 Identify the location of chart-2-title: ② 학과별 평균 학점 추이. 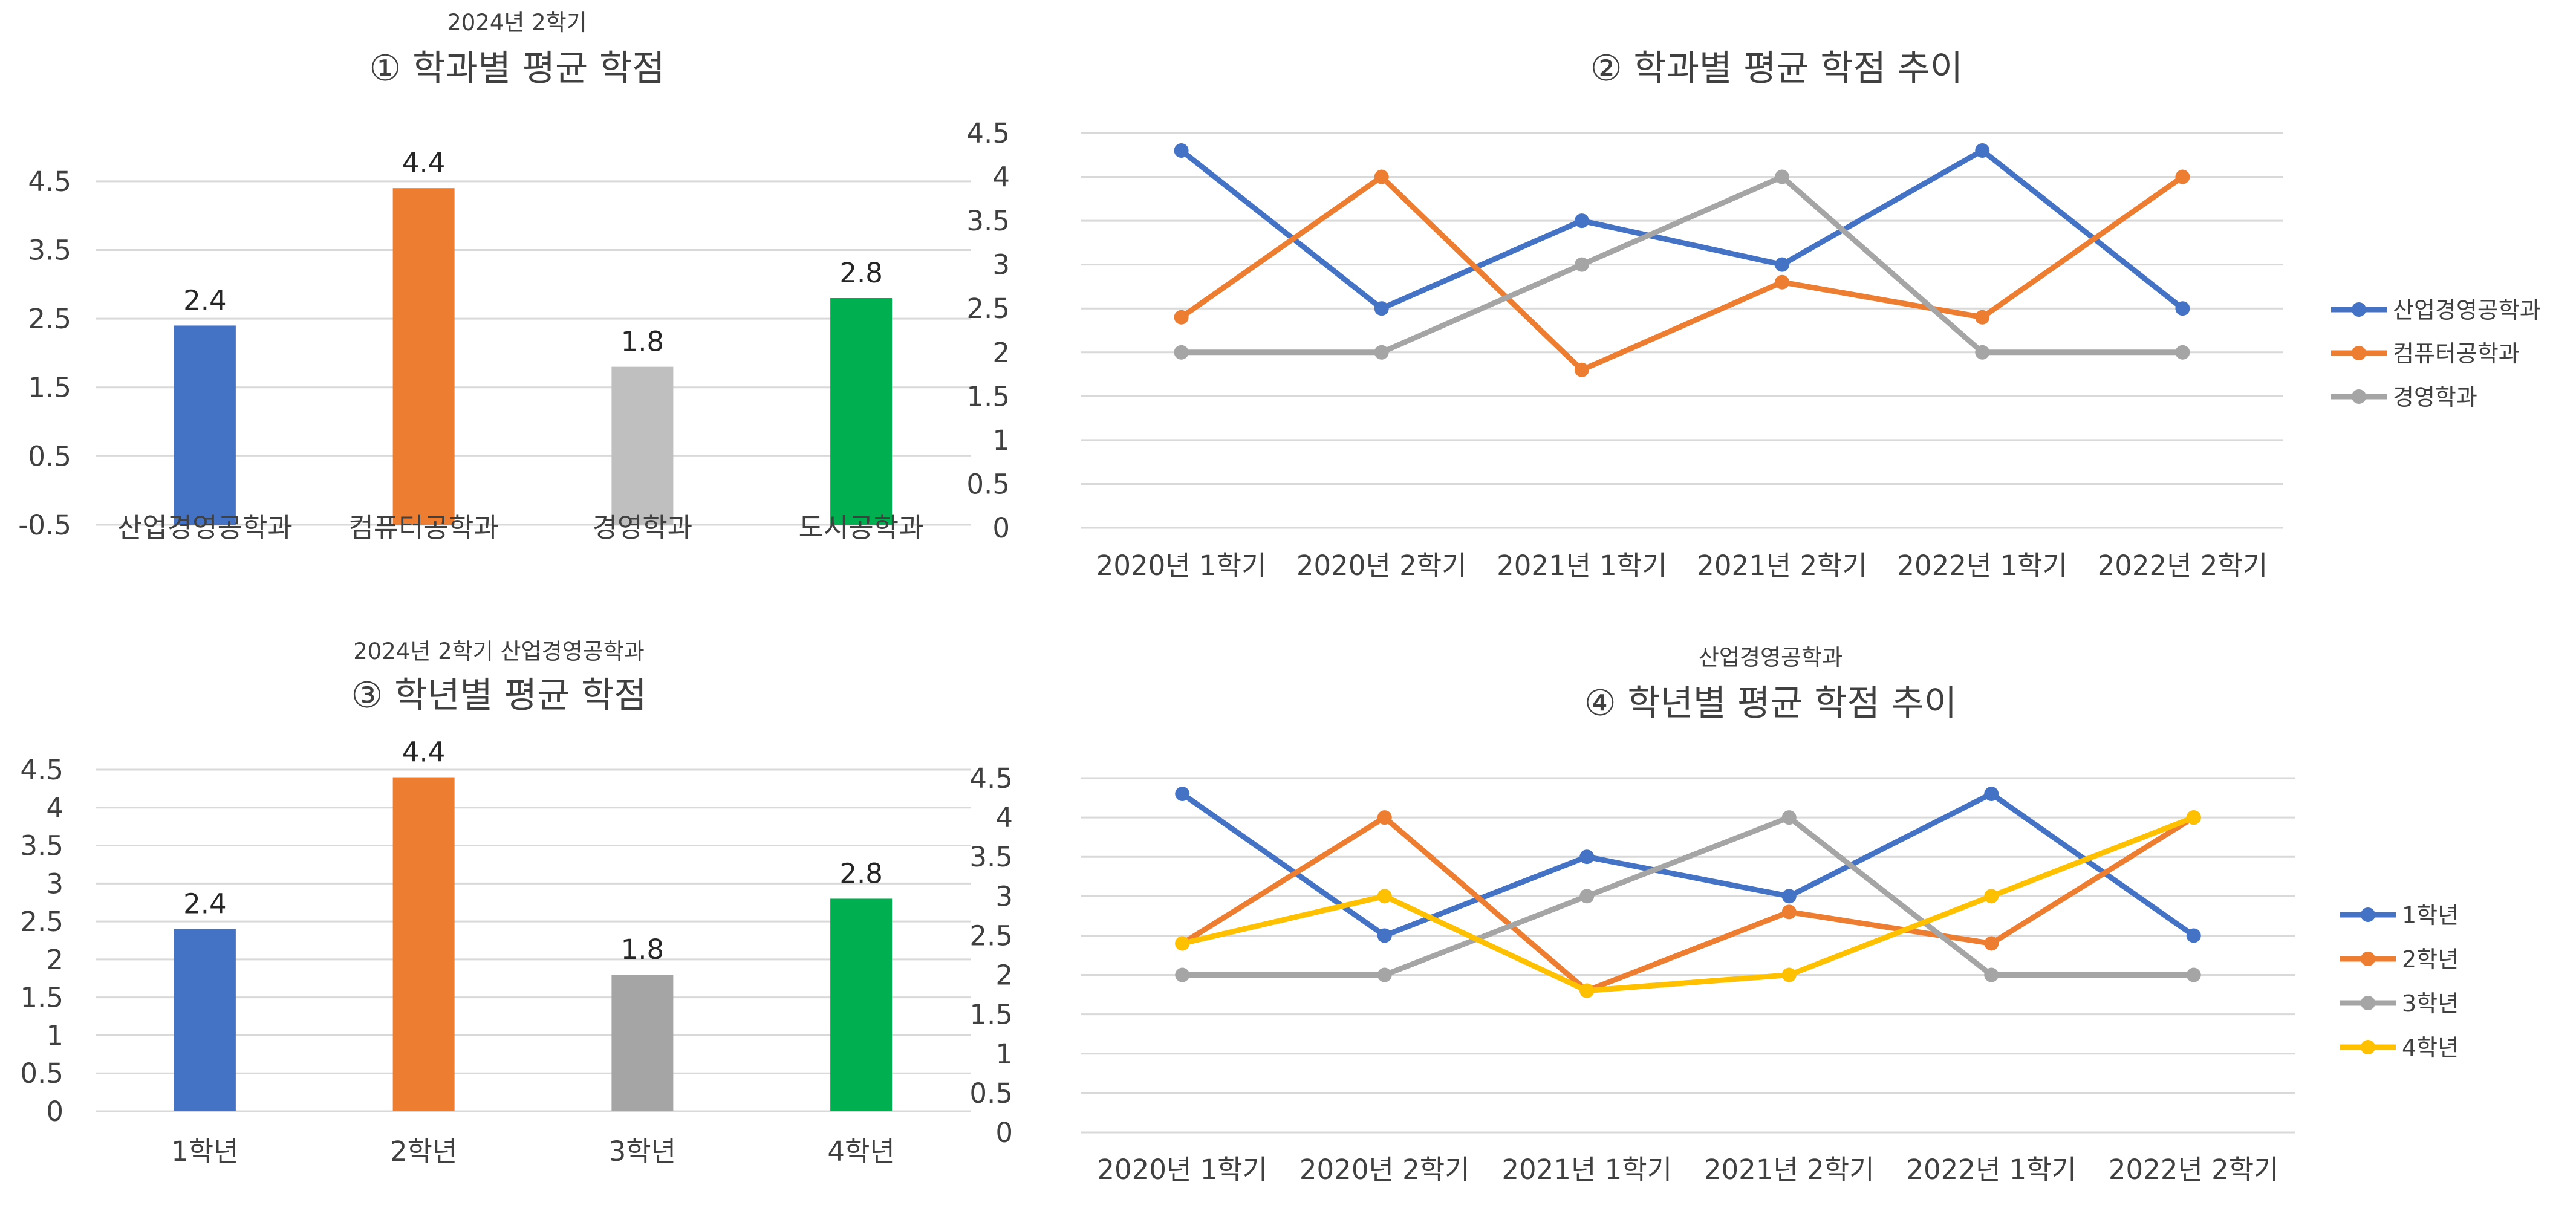
(1776, 68).